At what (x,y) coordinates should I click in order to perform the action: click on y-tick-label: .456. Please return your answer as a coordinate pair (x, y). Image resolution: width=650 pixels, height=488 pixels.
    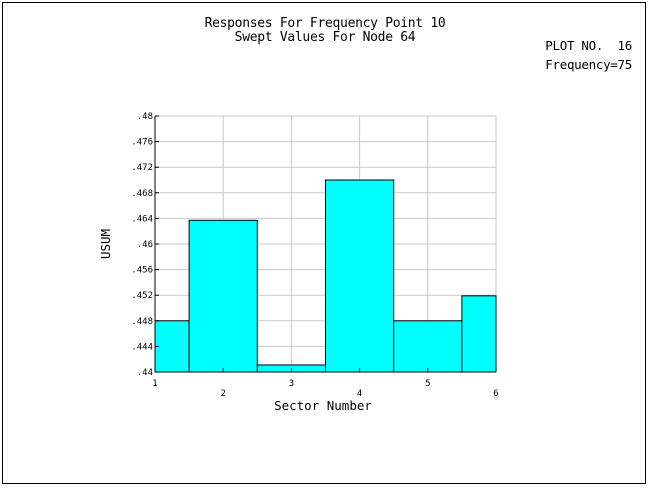
    Looking at the image, I should click on (142, 271).